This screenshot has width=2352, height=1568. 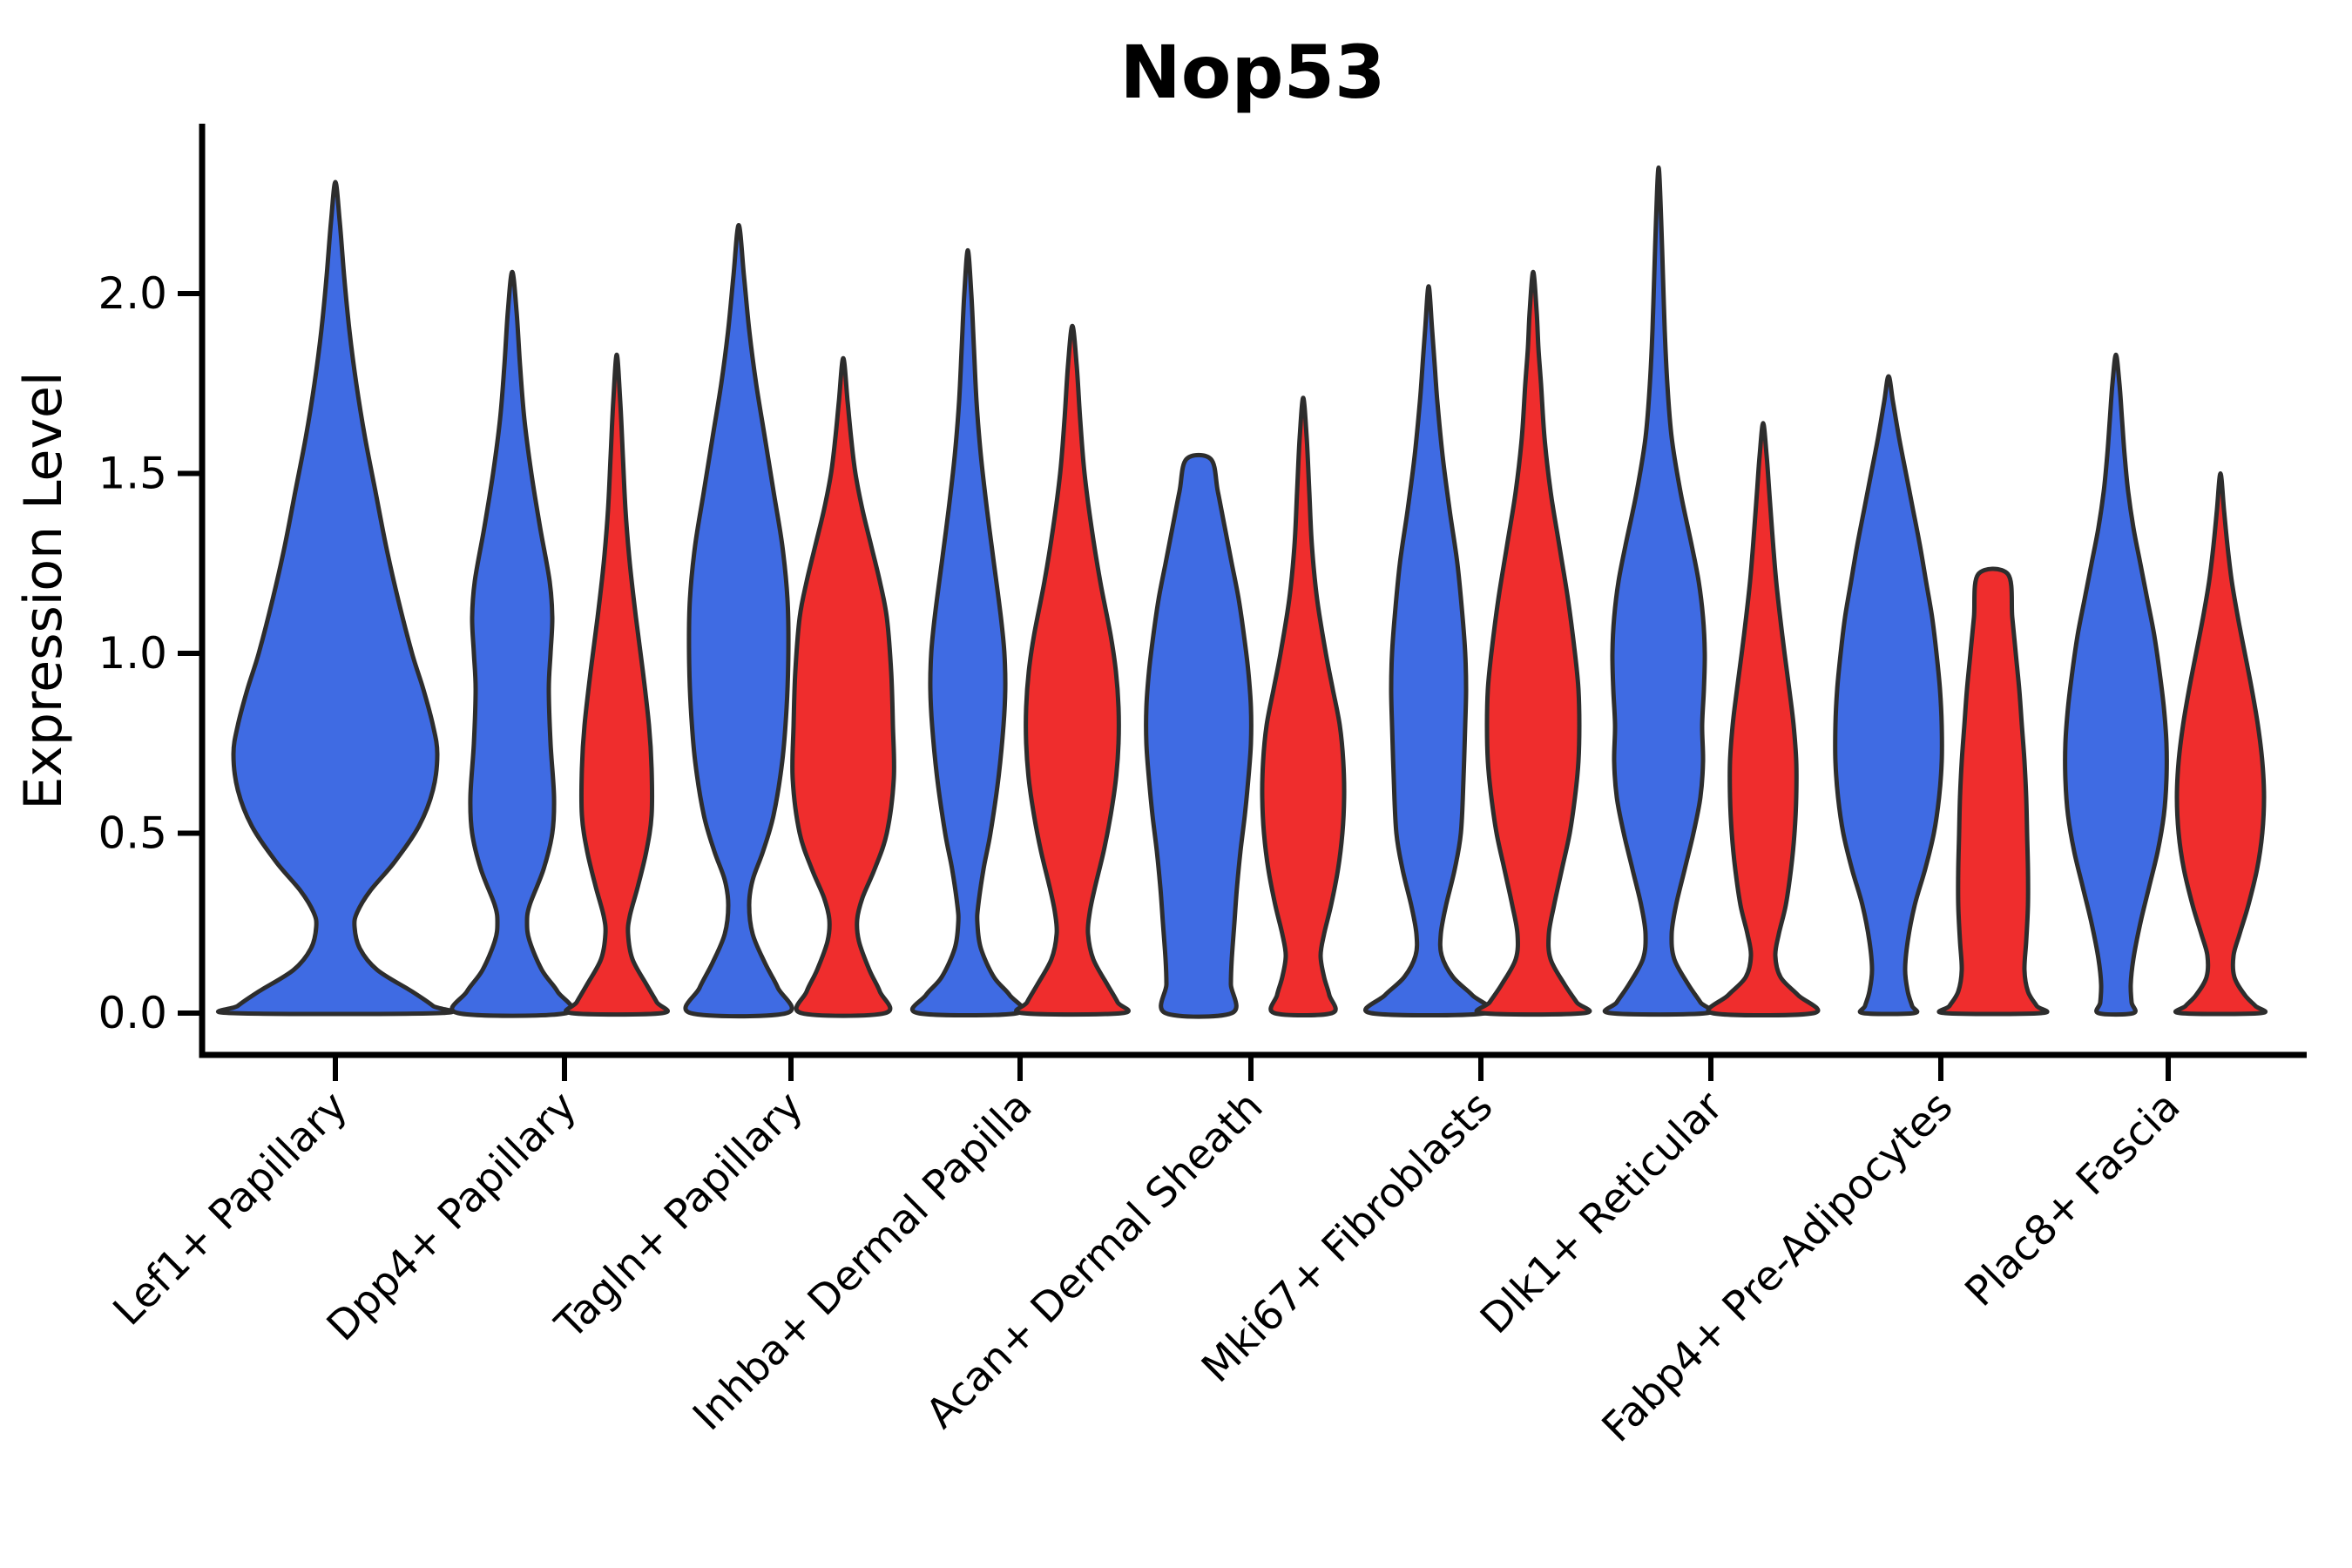 I want to click on y-tick-label: 1.0, so click(x=132, y=653).